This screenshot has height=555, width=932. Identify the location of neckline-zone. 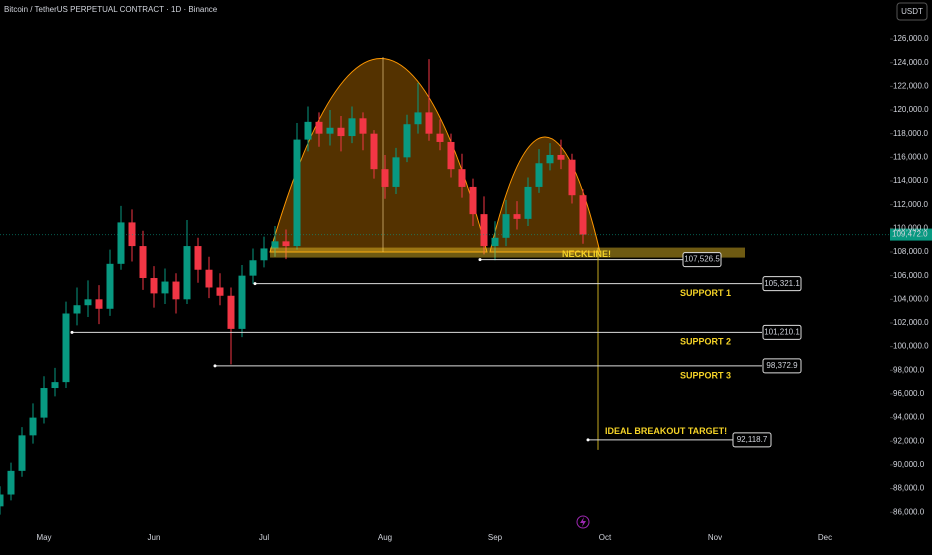
(507, 252).